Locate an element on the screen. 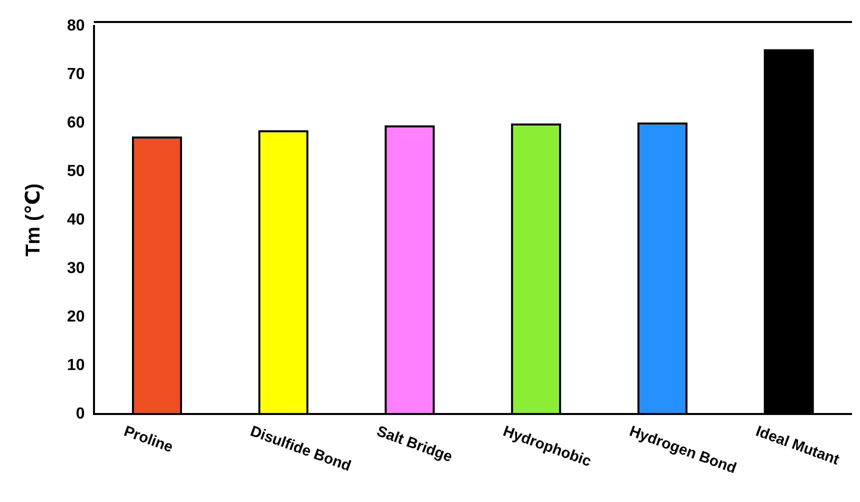 This screenshot has width=860, height=502. y-tick-label: 20 is located at coordinates (76, 317).